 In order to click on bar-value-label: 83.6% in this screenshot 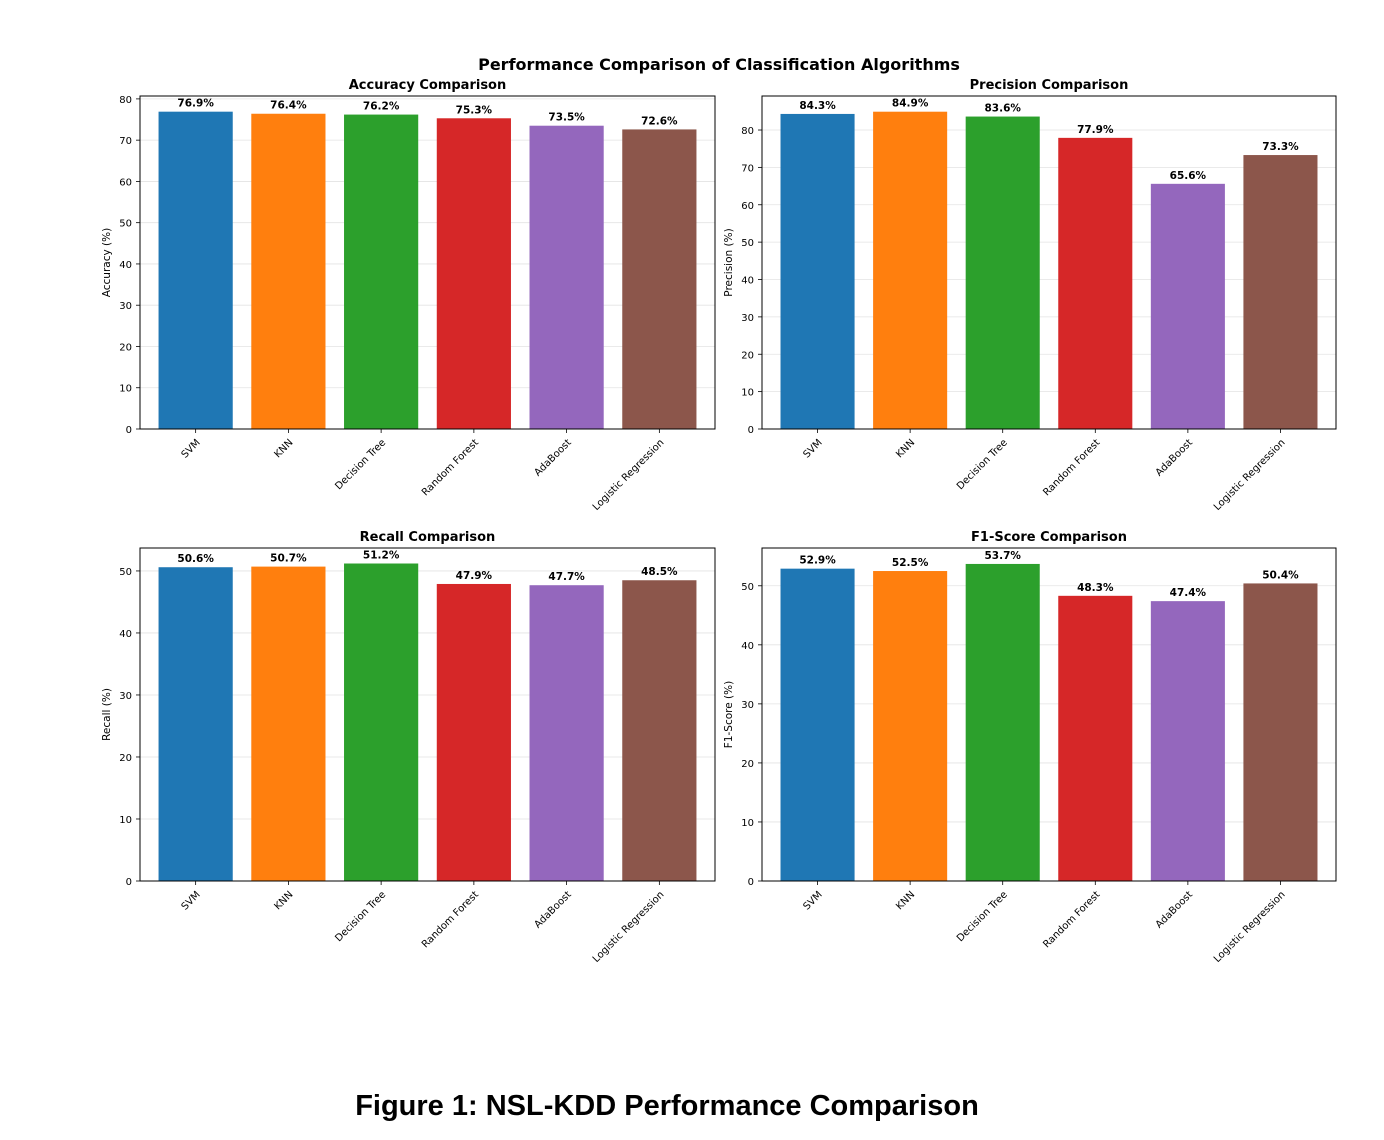, I will do `click(1002, 109)`.